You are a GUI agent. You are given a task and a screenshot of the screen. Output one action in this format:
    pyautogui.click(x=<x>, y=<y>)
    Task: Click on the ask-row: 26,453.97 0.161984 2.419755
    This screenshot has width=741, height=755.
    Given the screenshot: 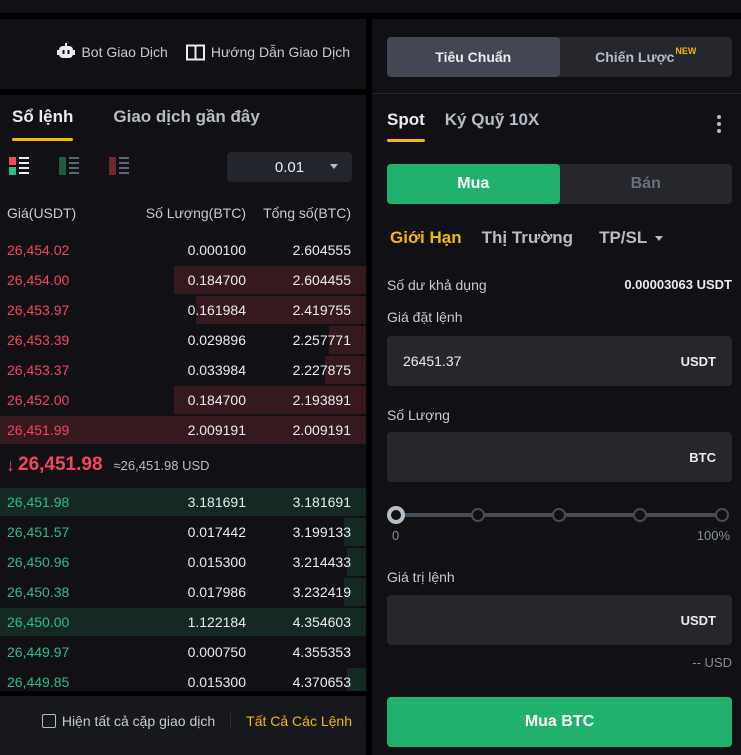 What is the action you would take?
    pyautogui.click(x=183, y=310)
    